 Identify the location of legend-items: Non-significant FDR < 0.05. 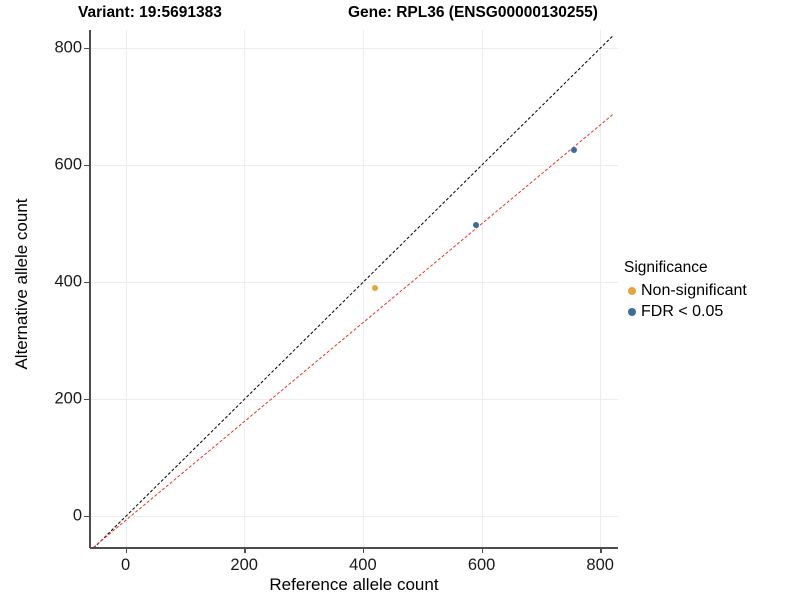
(712, 301).